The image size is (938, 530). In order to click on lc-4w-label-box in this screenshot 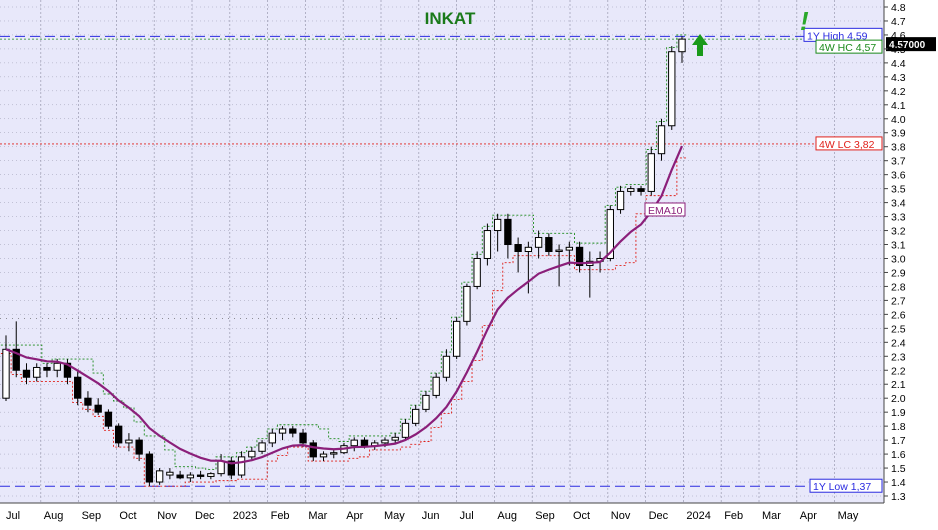, I will do `click(849, 143)`.